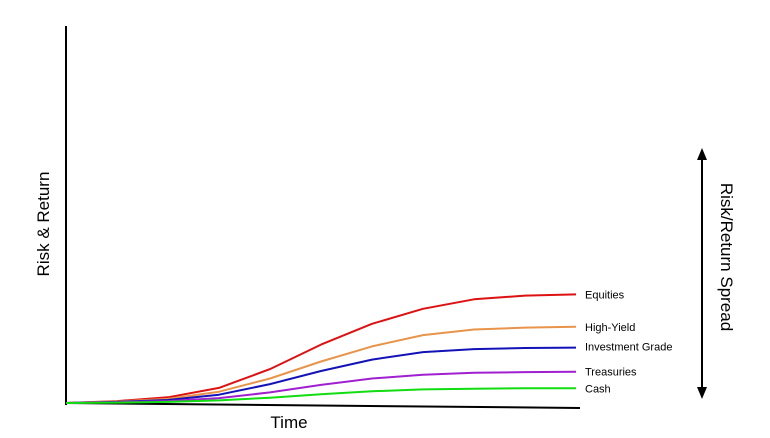  What do you see at coordinates (726, 257) in the screenshot?
I see `spread-annotation: Risk/Return Spread` at bounding box center [726, 257].